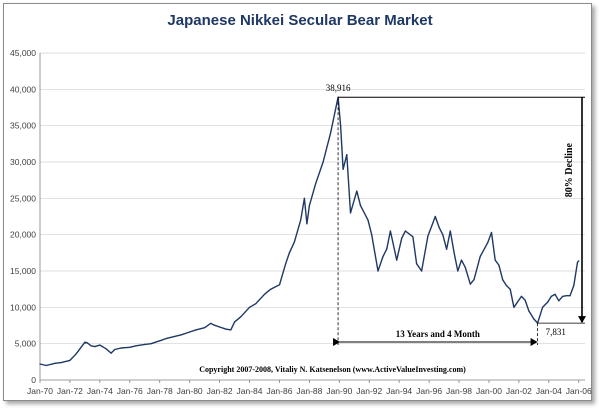 This screenshot has width=599, height=408. I want to click on x-tick-label: Jan-98, so click(459, 391).